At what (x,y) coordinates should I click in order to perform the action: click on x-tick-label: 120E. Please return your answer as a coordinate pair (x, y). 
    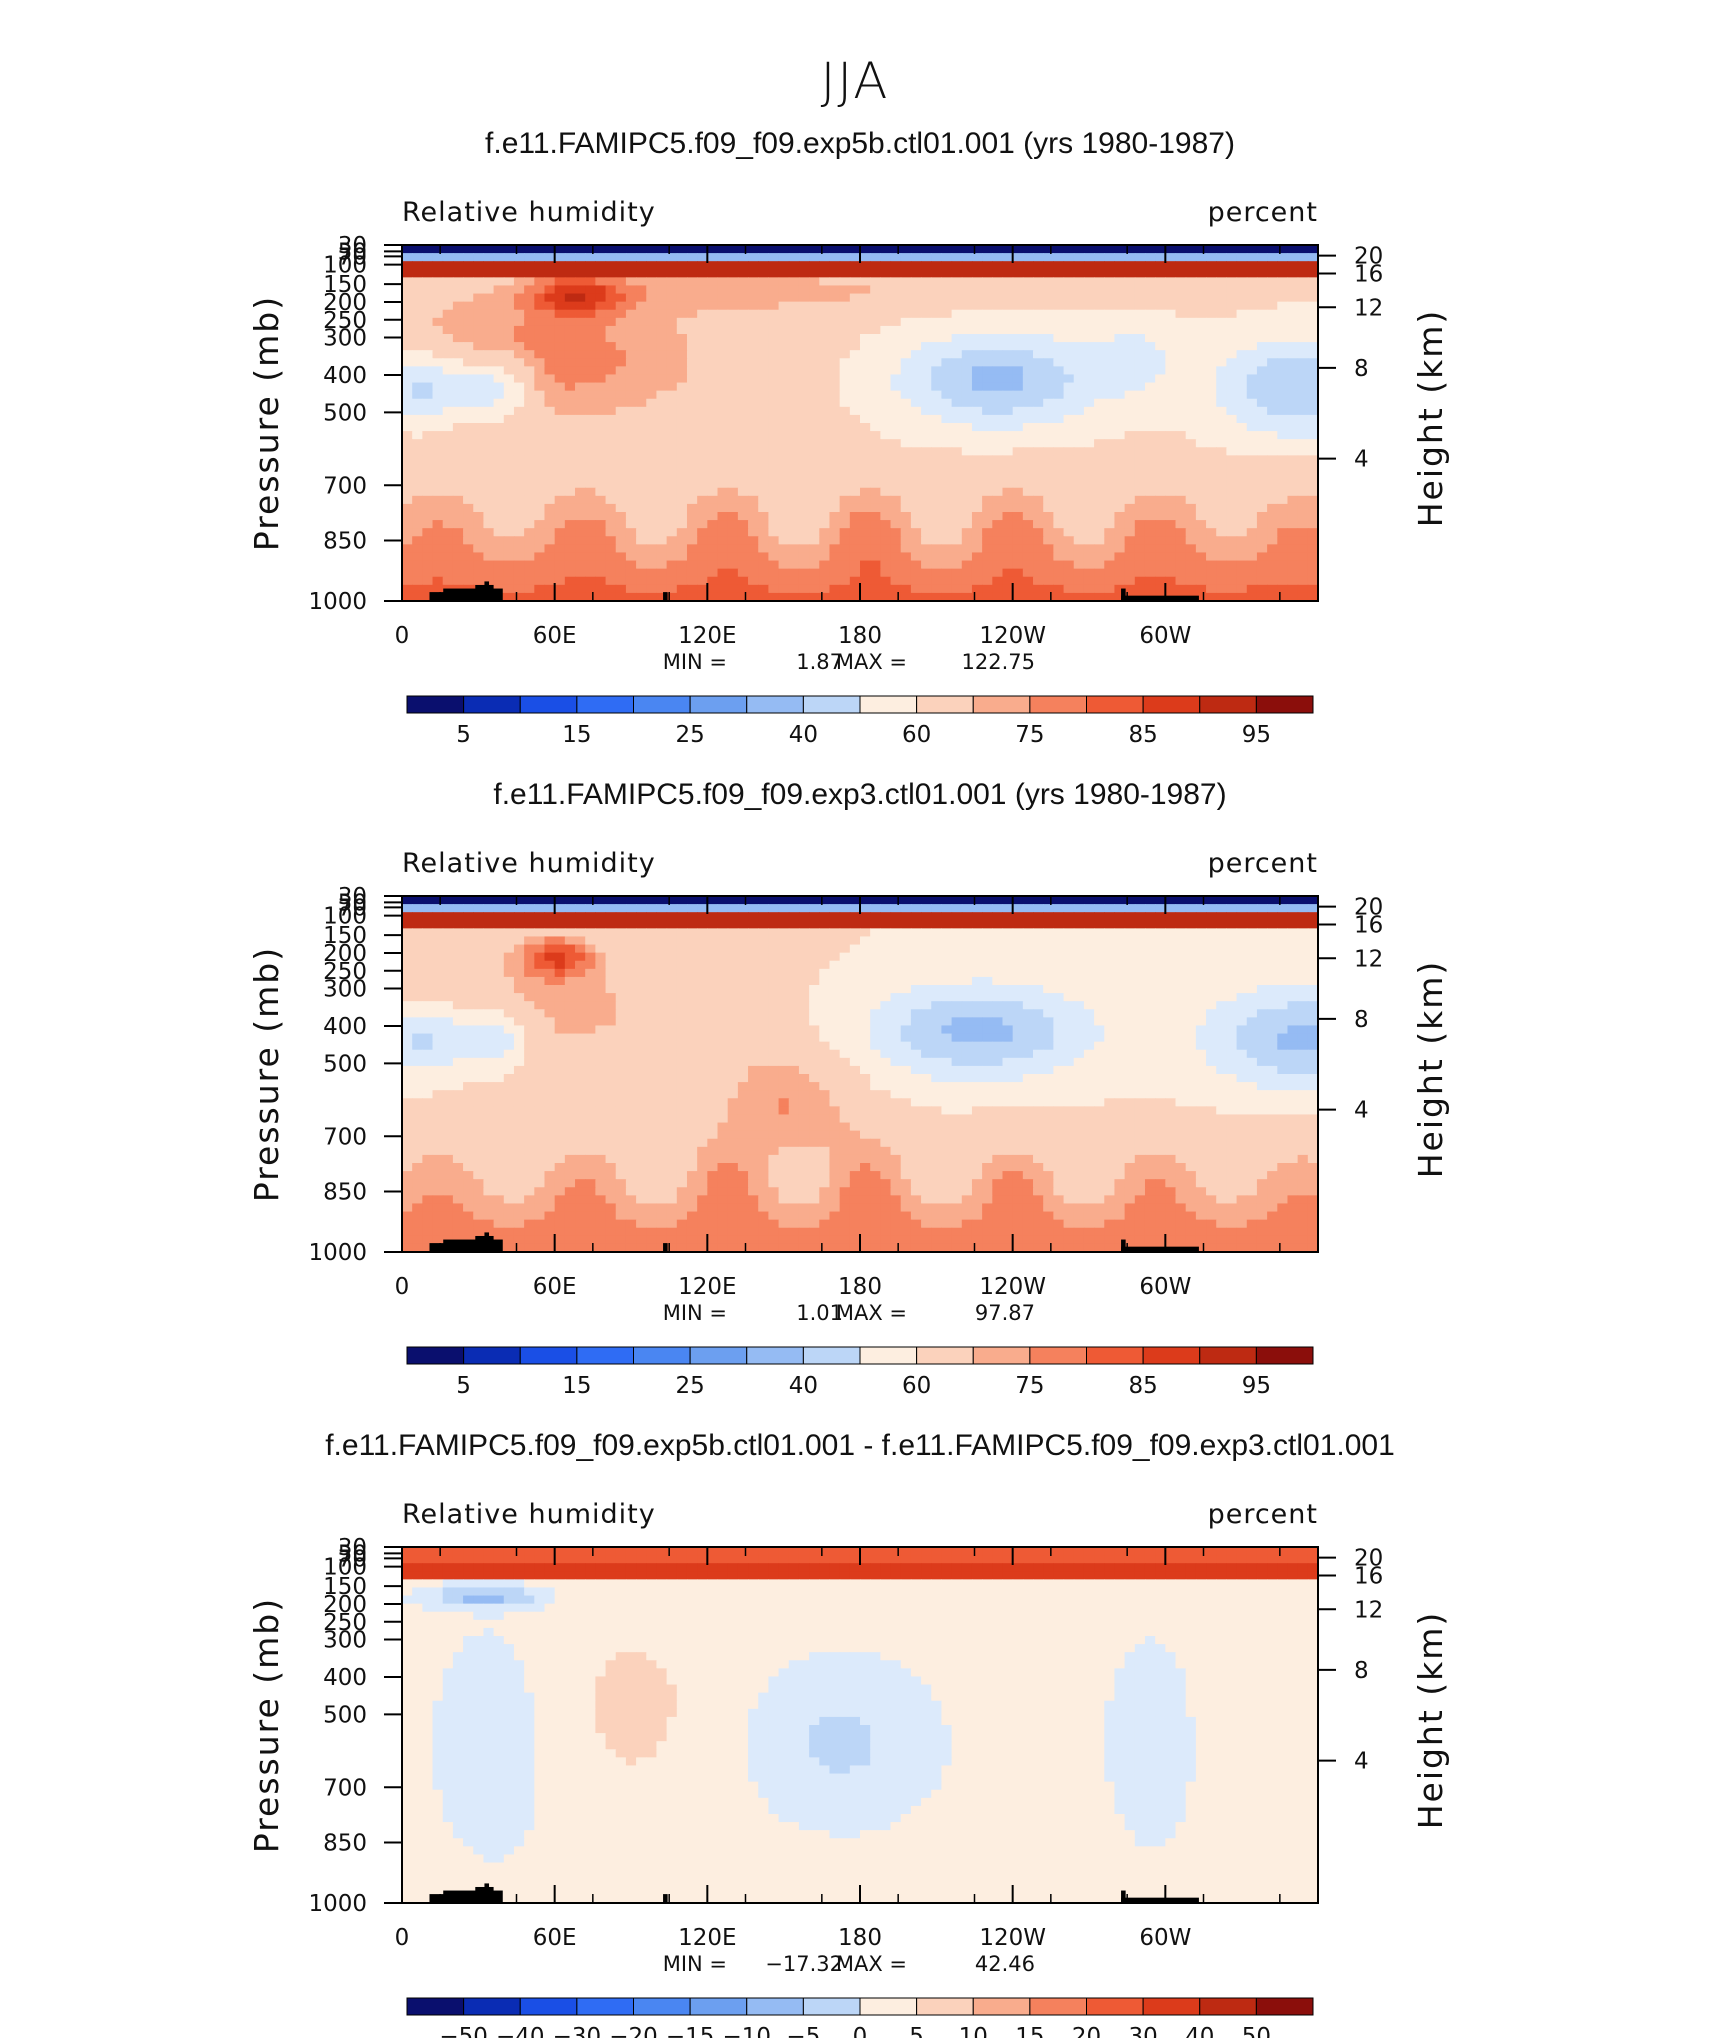
    Looking at the image, I should click on (707, 636).